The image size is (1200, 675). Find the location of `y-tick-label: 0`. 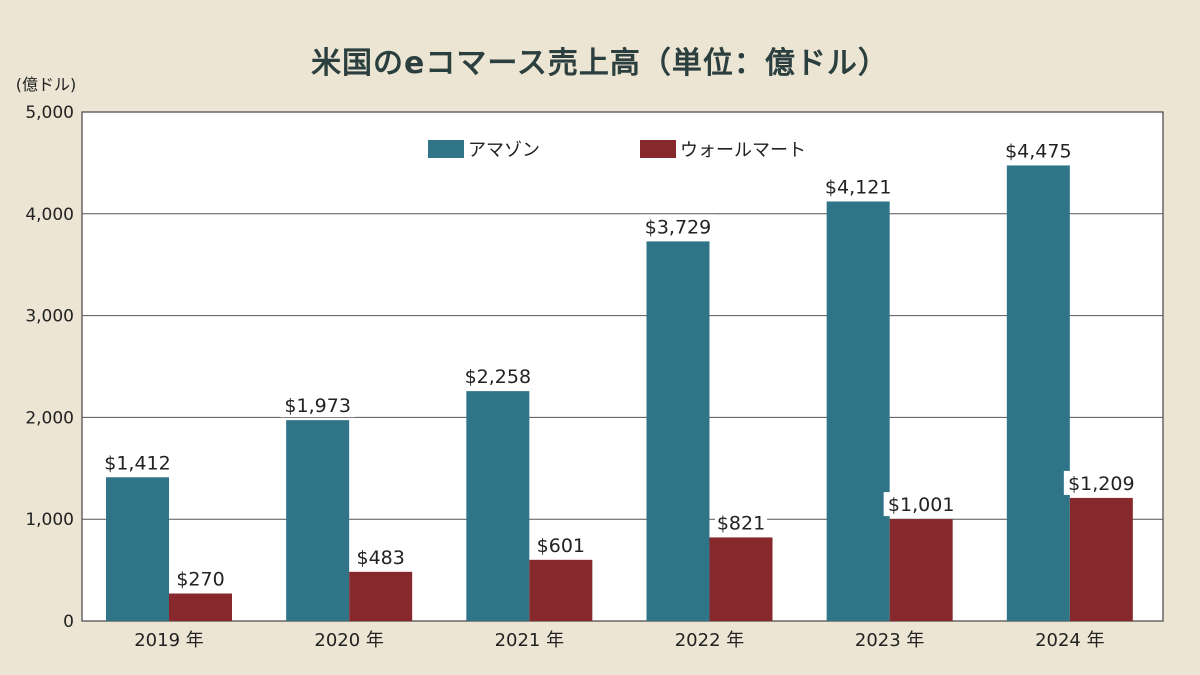

y-tick-label: 0 is located at coordinates (68, 622).